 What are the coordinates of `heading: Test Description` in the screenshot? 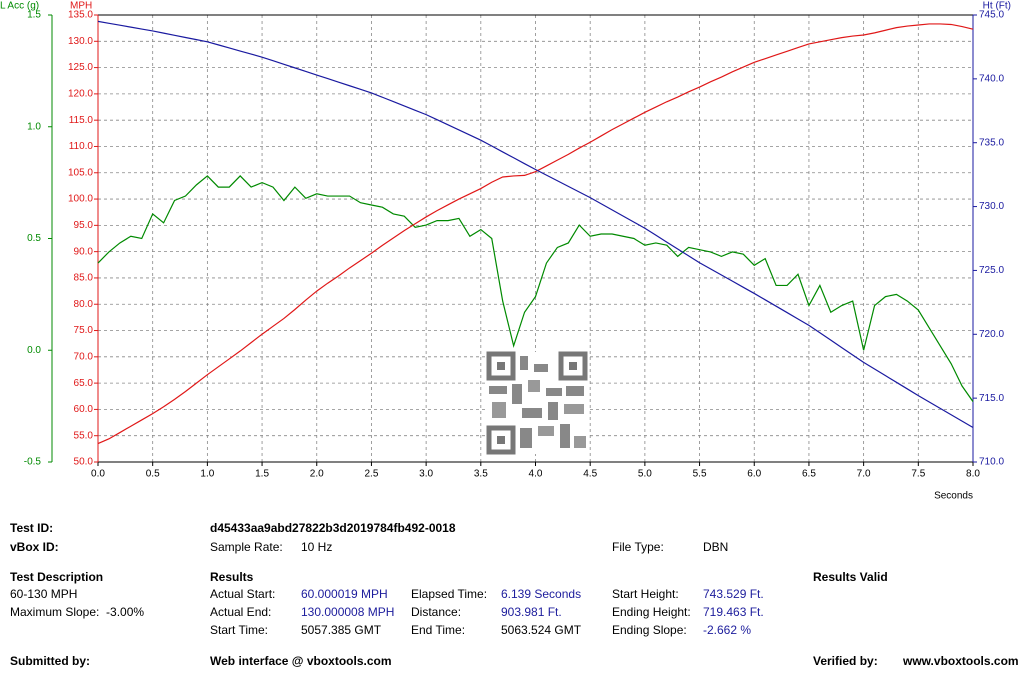 It's located at (57, 577).